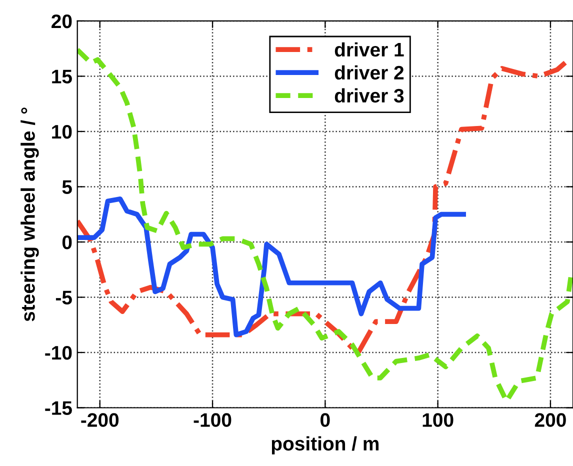 Image resolution: width=573 pixels, height=466 pixels. Describe the element at coordinates (325, 420) in the screenshot. I see `x-tick-label: 0` at that location.